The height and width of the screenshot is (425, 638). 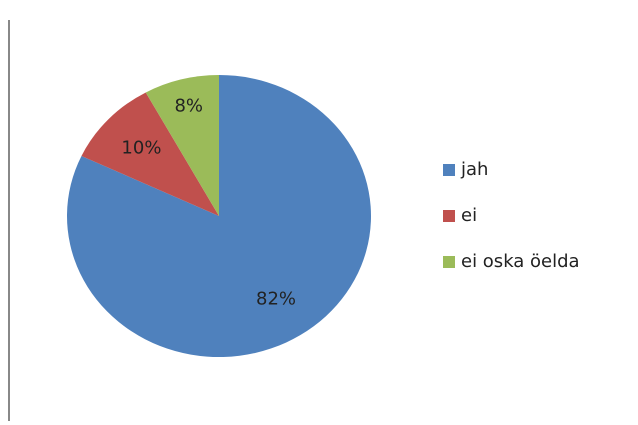 What do you see at coordinates (141, 147) in the screenshot?
I see `data-label: 10%` at bounding box center [141, 147].